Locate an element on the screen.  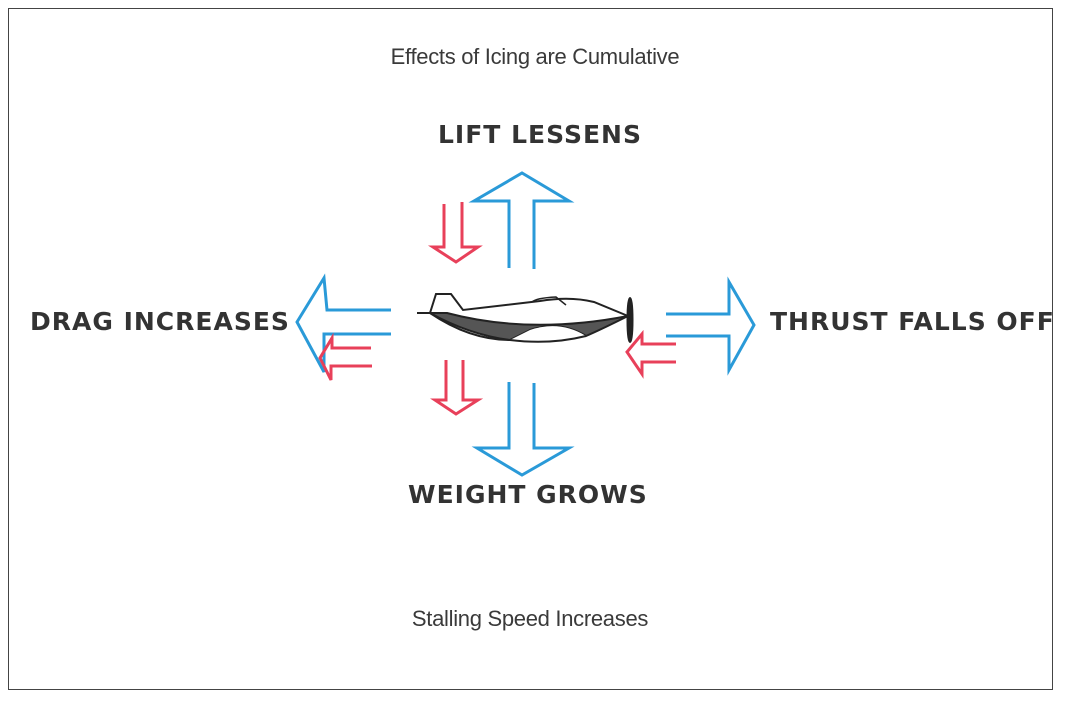
airplane-icon is located at coordinates (525, 318).